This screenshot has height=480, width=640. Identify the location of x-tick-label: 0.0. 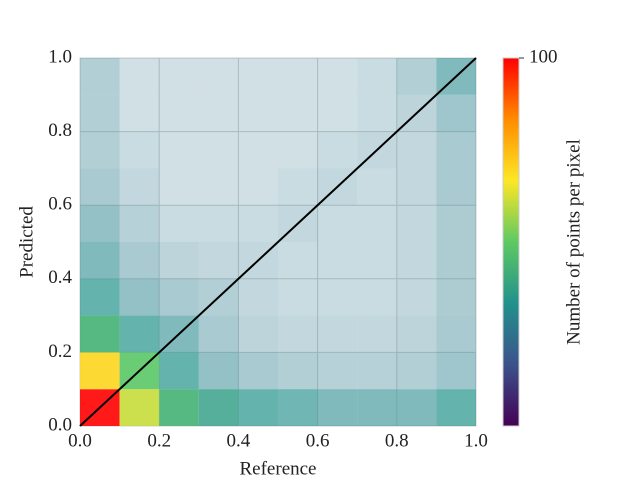
(80, 440).